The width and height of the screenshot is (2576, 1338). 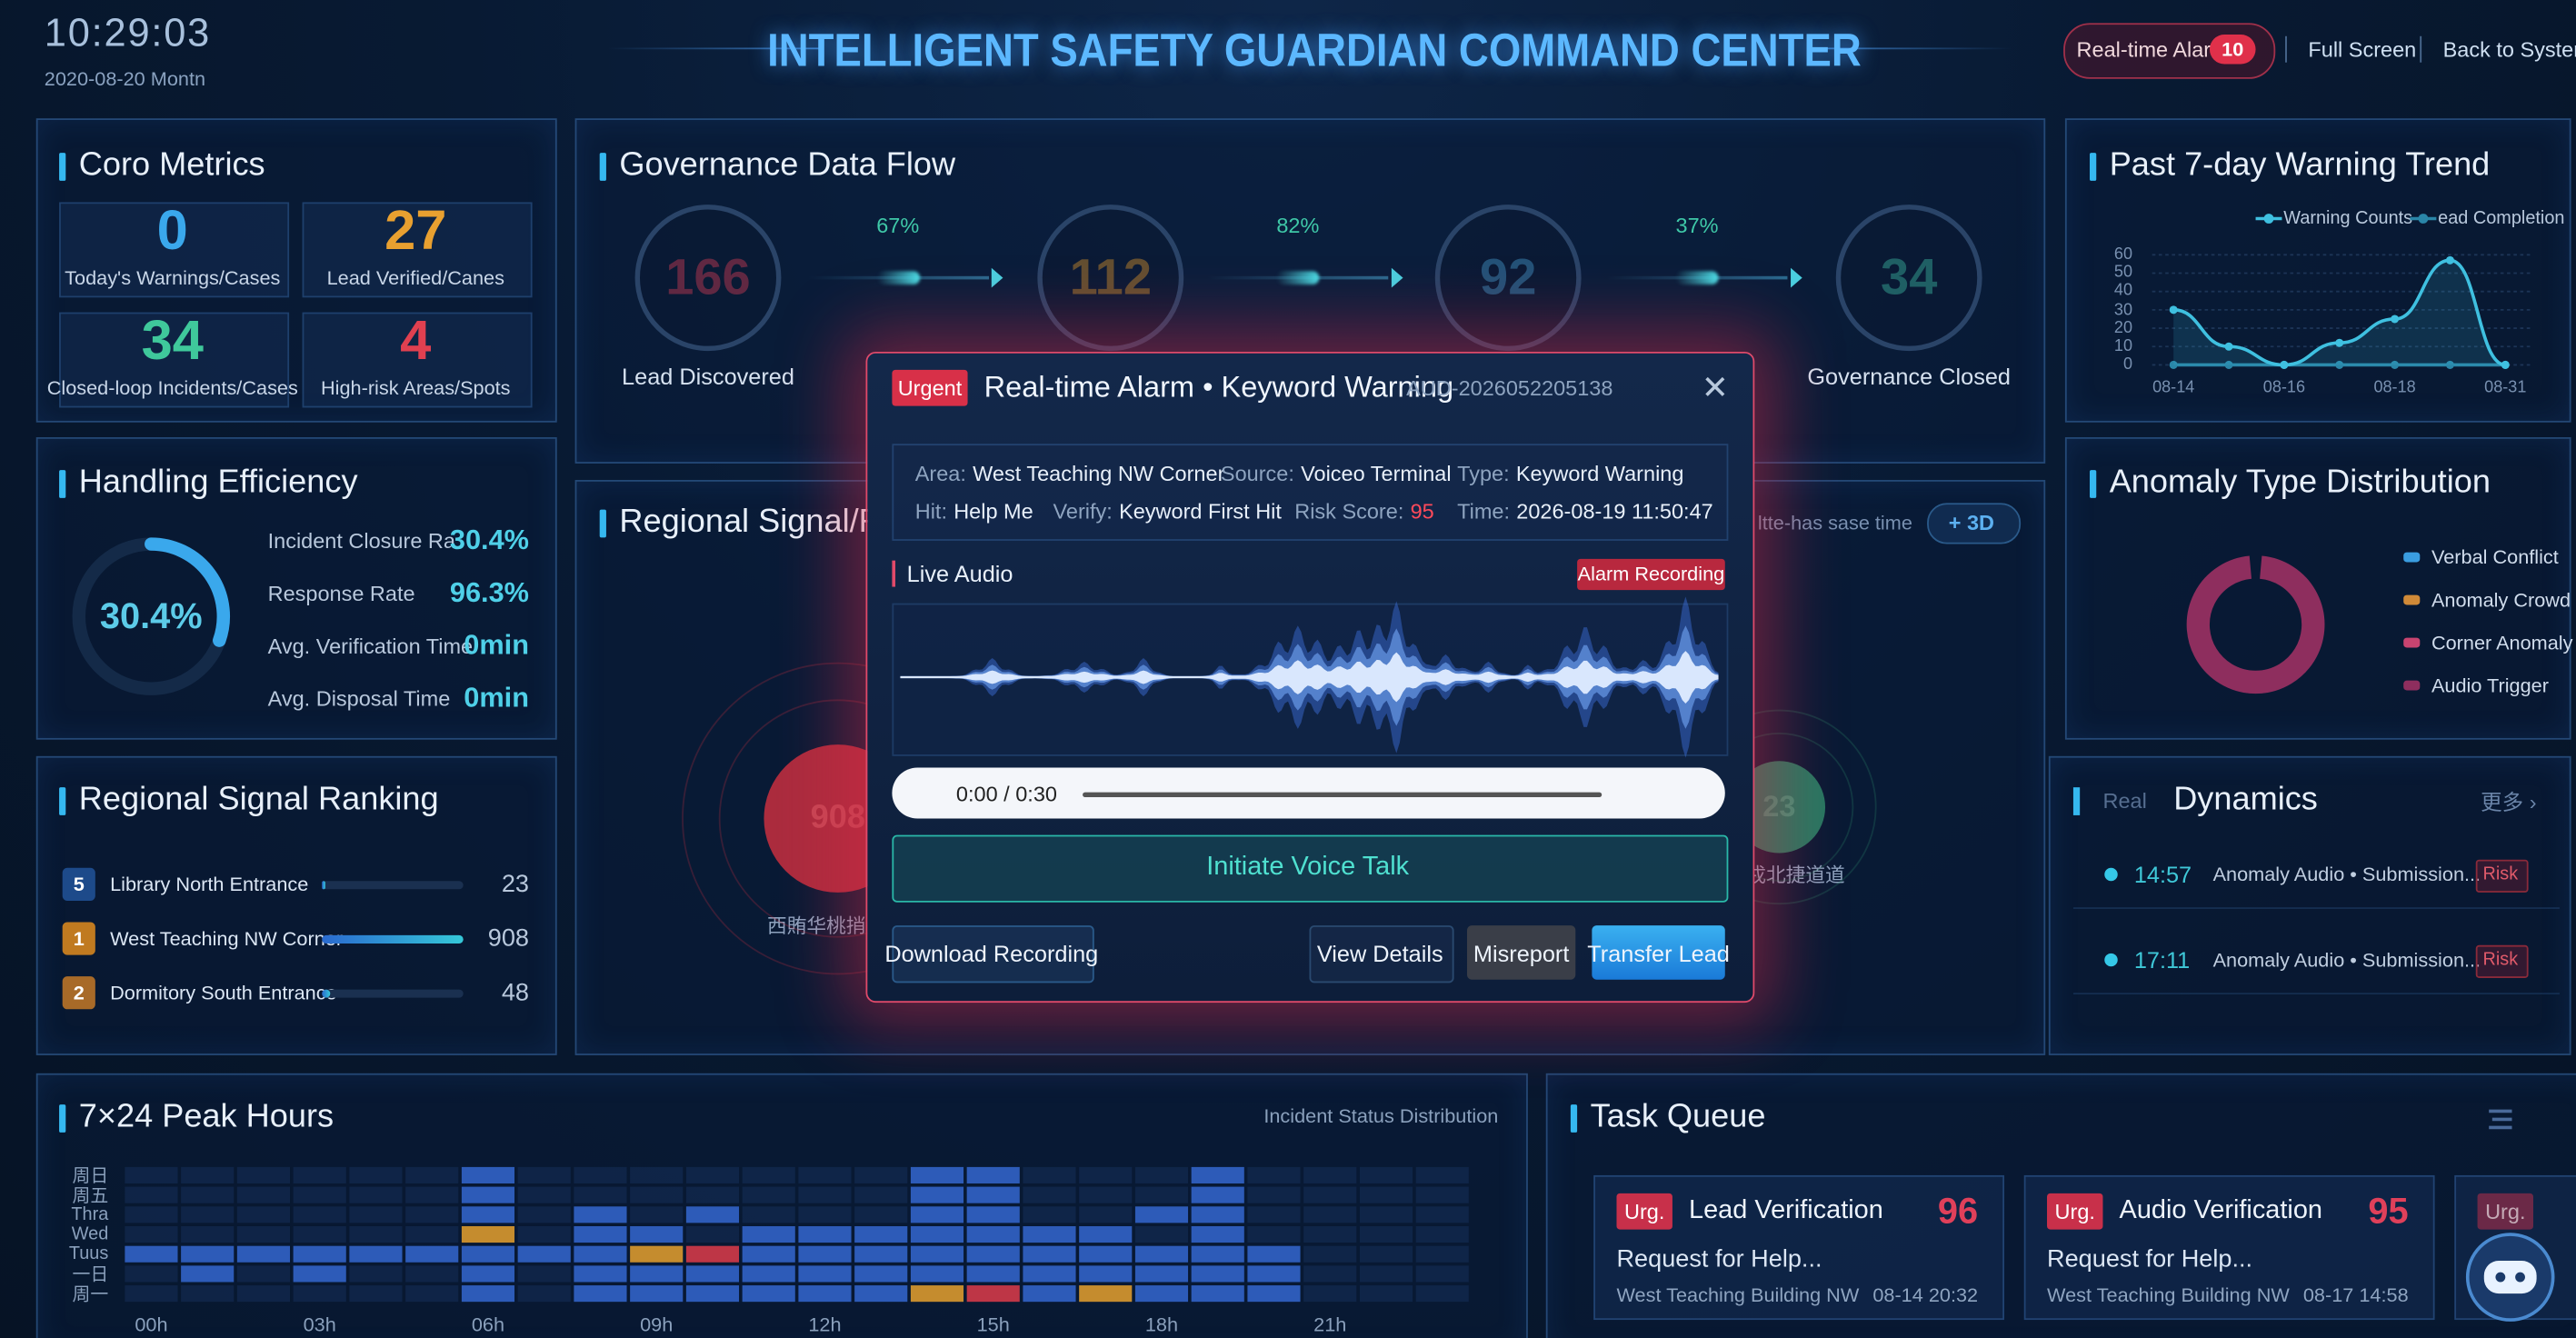 I want to click on donut-segment, so click(x=2255, y=624).